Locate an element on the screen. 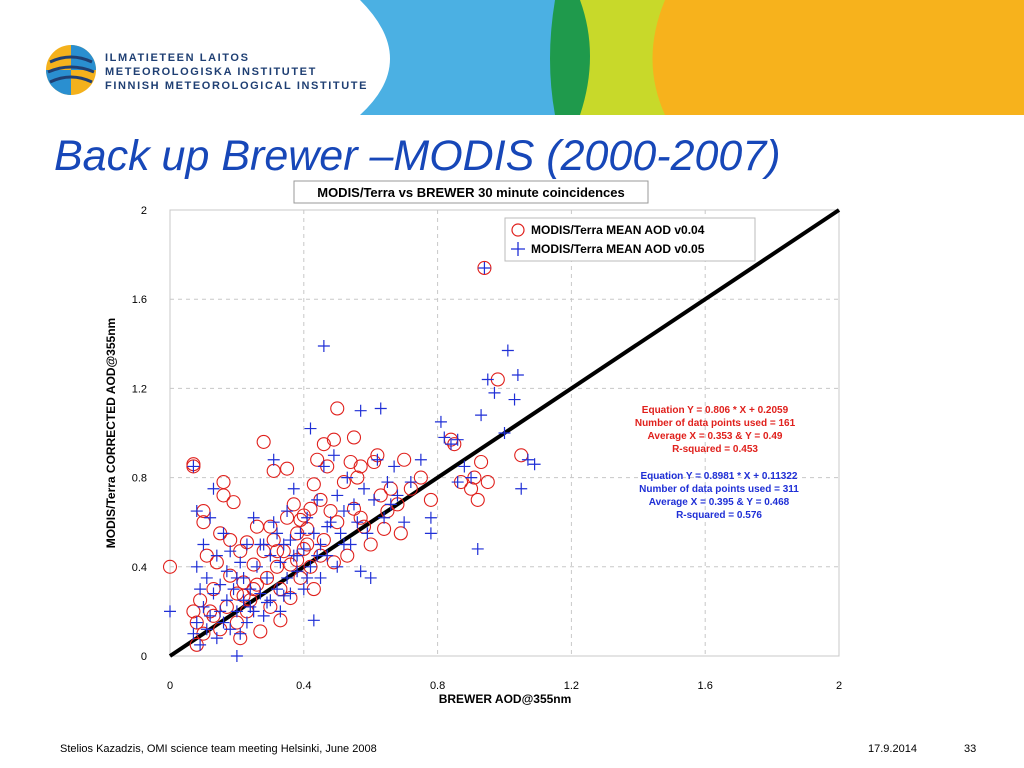 The width and height of the screenshot is (1024, 768). blue-stat-rsquared: R-squared = 0.576 is located at coordinates (719, 515).